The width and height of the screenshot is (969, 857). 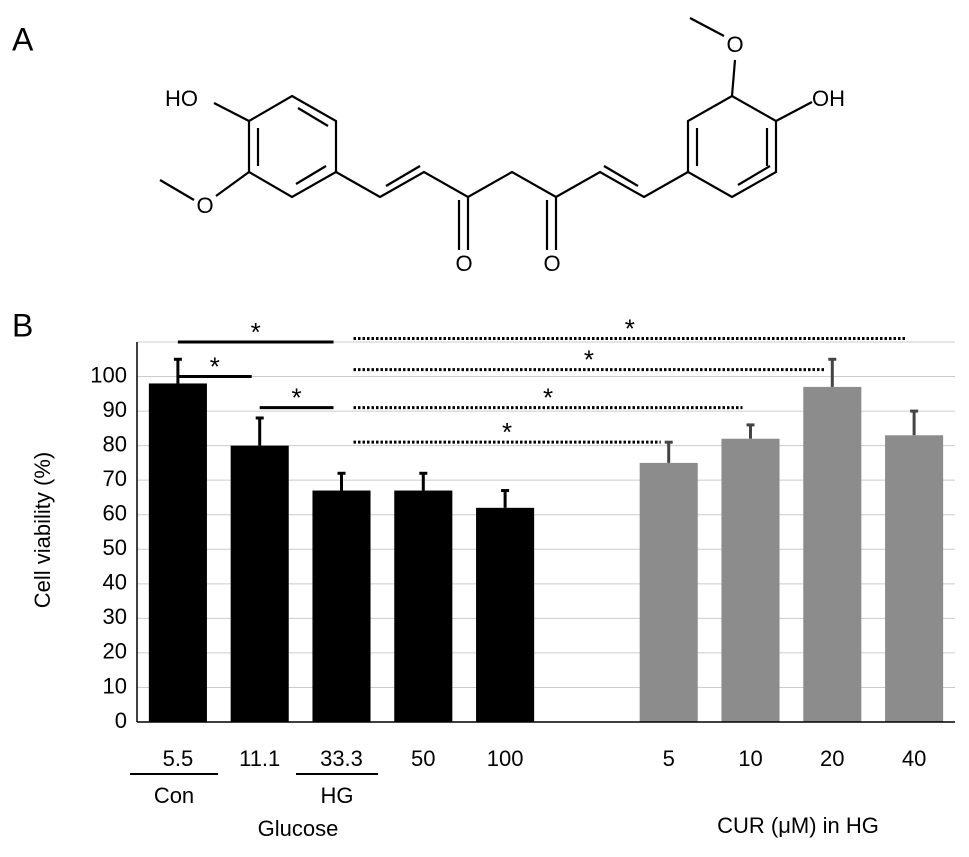 What do you see at coordinates (298, 828) in the screenshot?
I see `group-label: Glucose` at bounding box center [298, 828].